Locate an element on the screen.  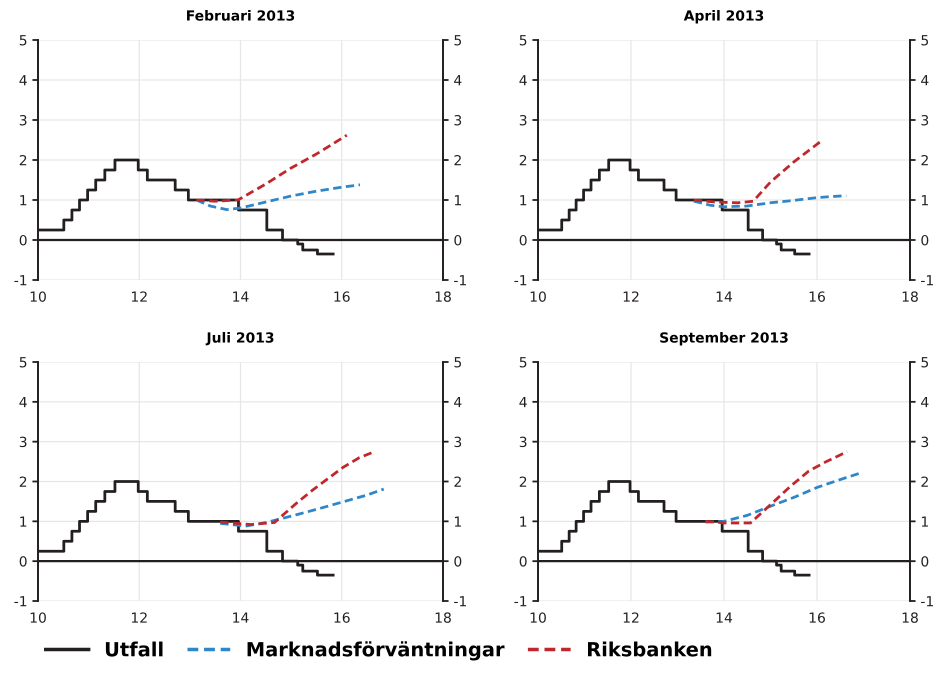
legend-label: Utfall is located at coordinates (134, 649).